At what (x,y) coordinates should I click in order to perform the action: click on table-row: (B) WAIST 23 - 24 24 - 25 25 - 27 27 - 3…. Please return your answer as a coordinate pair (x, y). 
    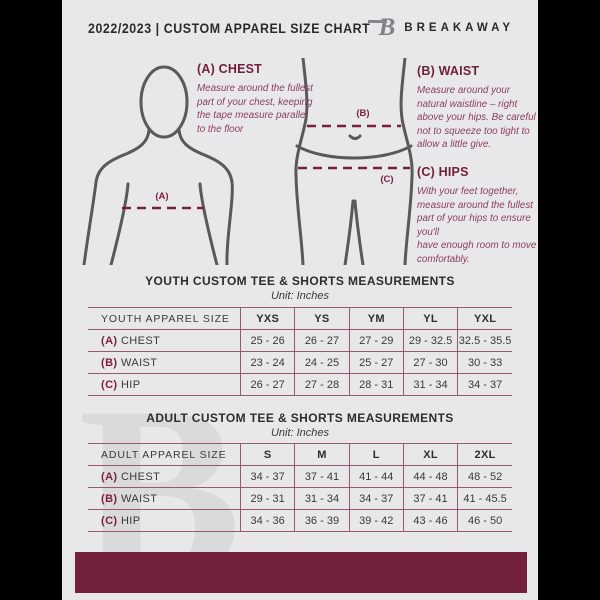
    Looking at the image, I should click on (300, 362).